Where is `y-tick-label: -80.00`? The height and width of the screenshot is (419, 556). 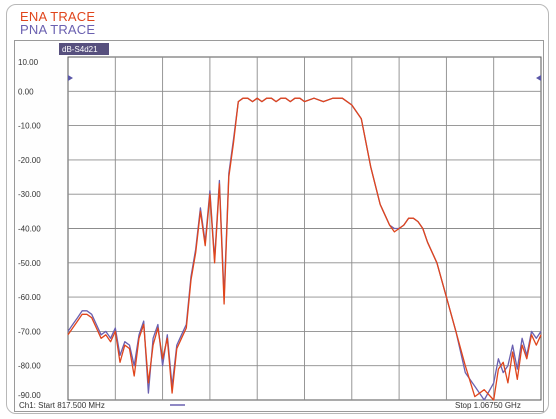
y-tick-label: -80.00 is located at coordinates (29, 366).